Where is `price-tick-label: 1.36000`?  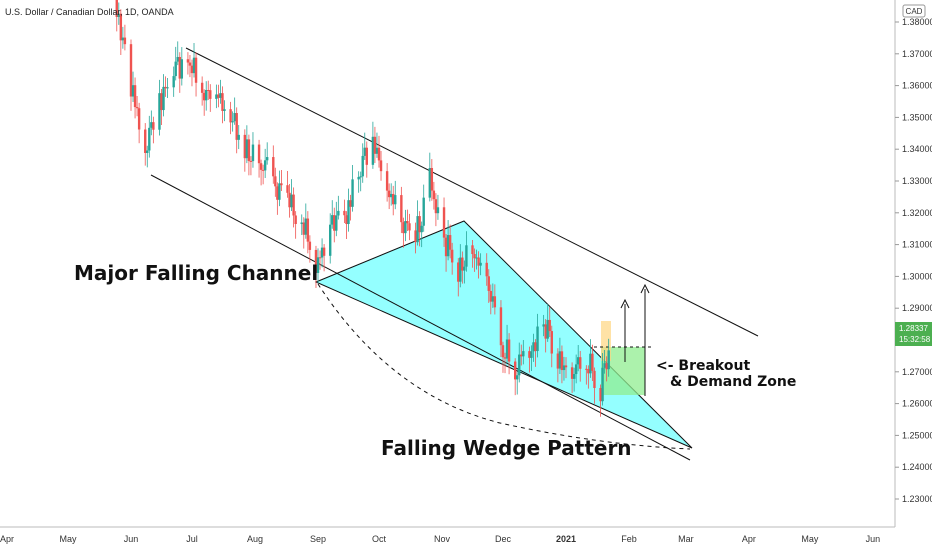 price-tick-label: 1.36000 is located at coordinates (917, 86).